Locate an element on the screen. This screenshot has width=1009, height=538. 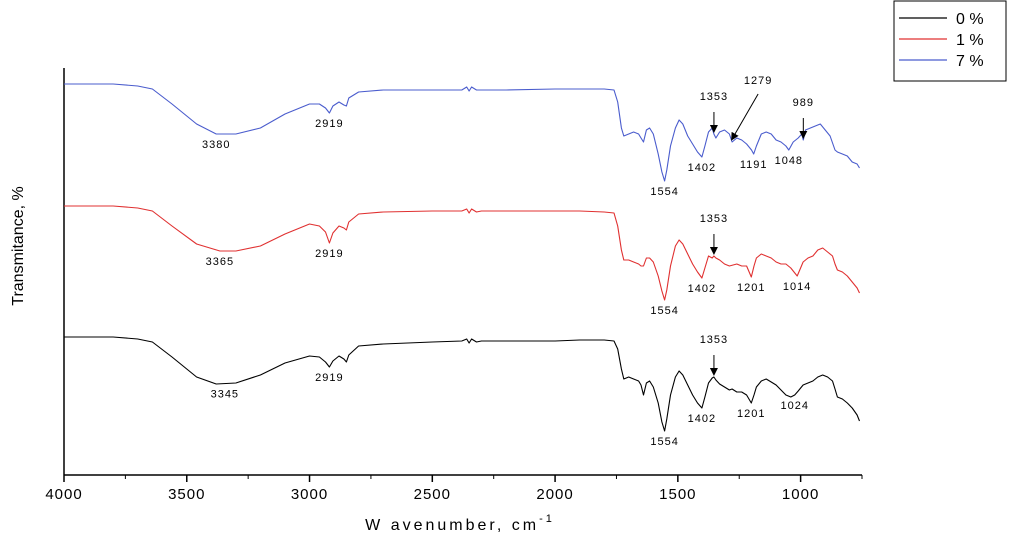
peak-label: 1279 is located at coordinates (758, 81).